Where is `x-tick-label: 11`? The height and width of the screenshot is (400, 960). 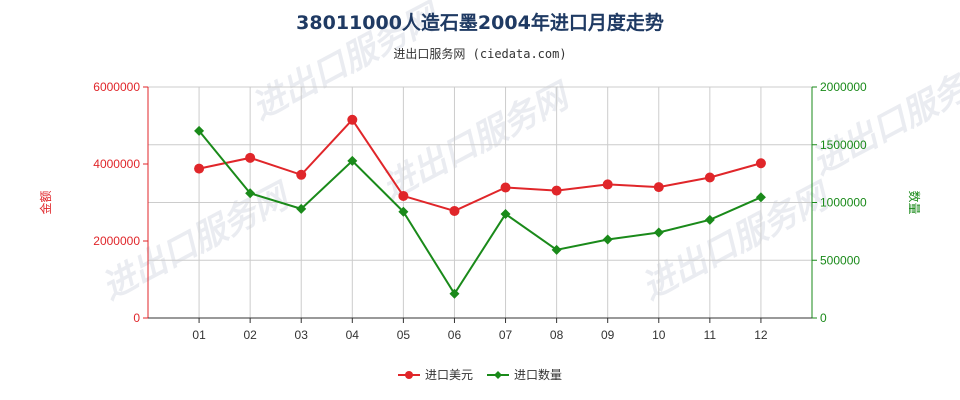 x-tick-label: 11 is located at coordinates (710, 335).